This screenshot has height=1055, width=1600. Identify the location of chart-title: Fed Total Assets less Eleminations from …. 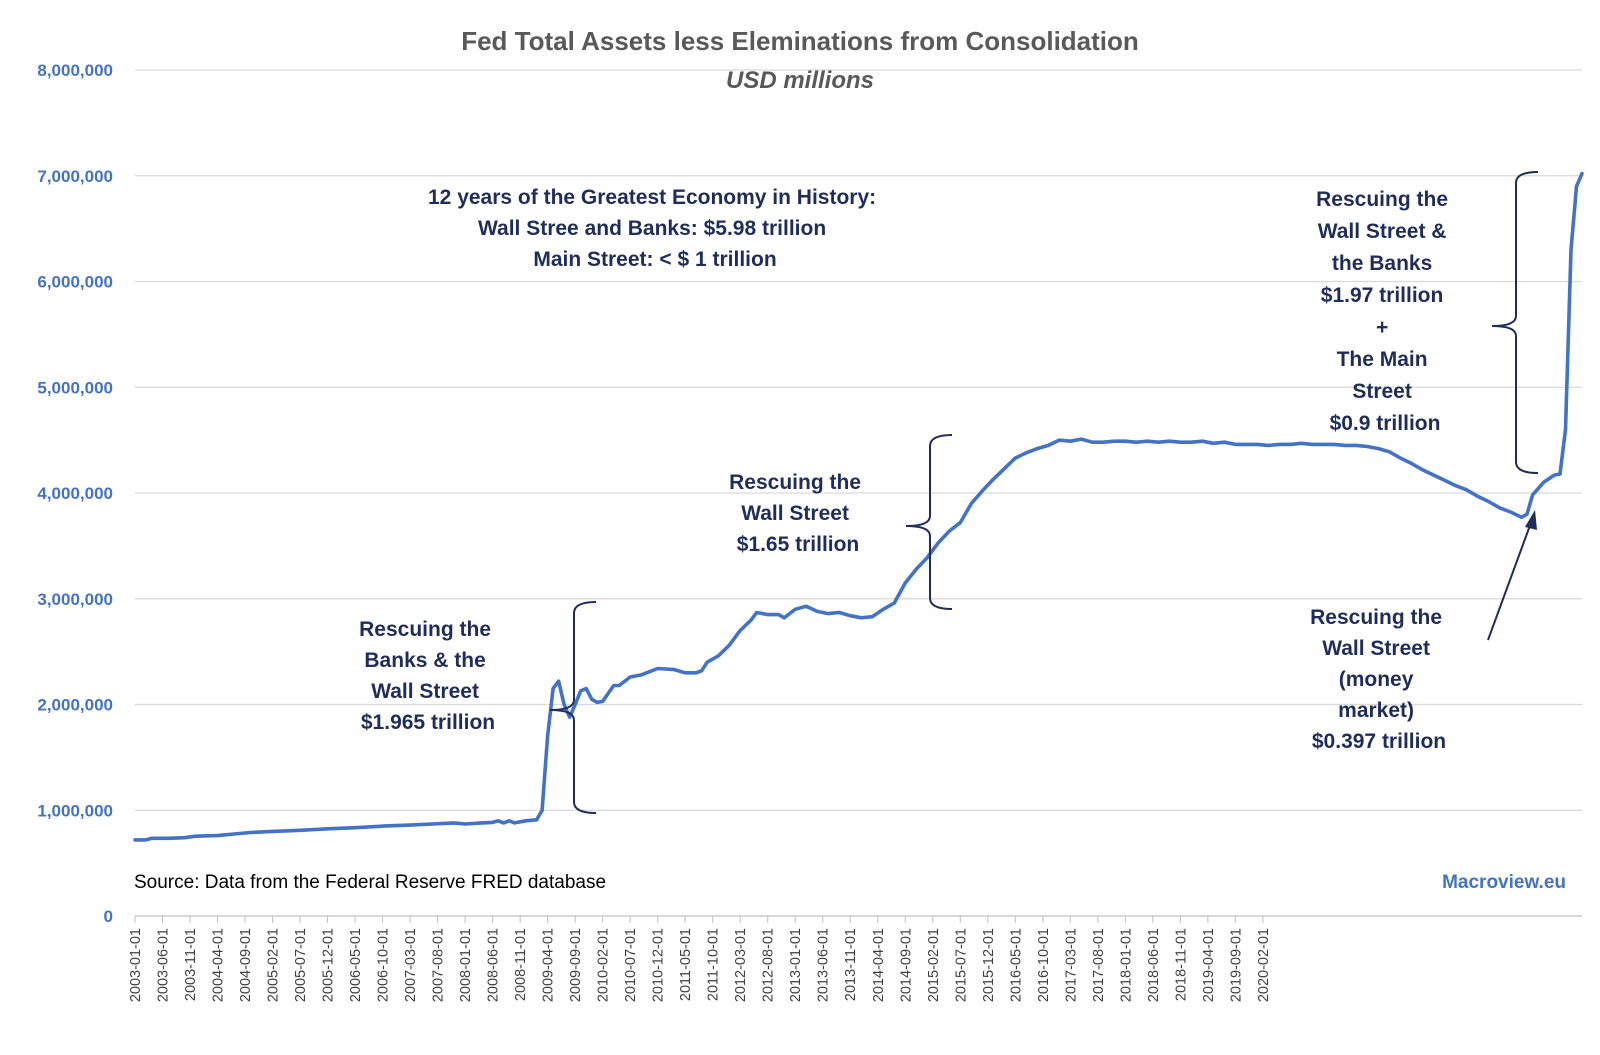
(800, 41).